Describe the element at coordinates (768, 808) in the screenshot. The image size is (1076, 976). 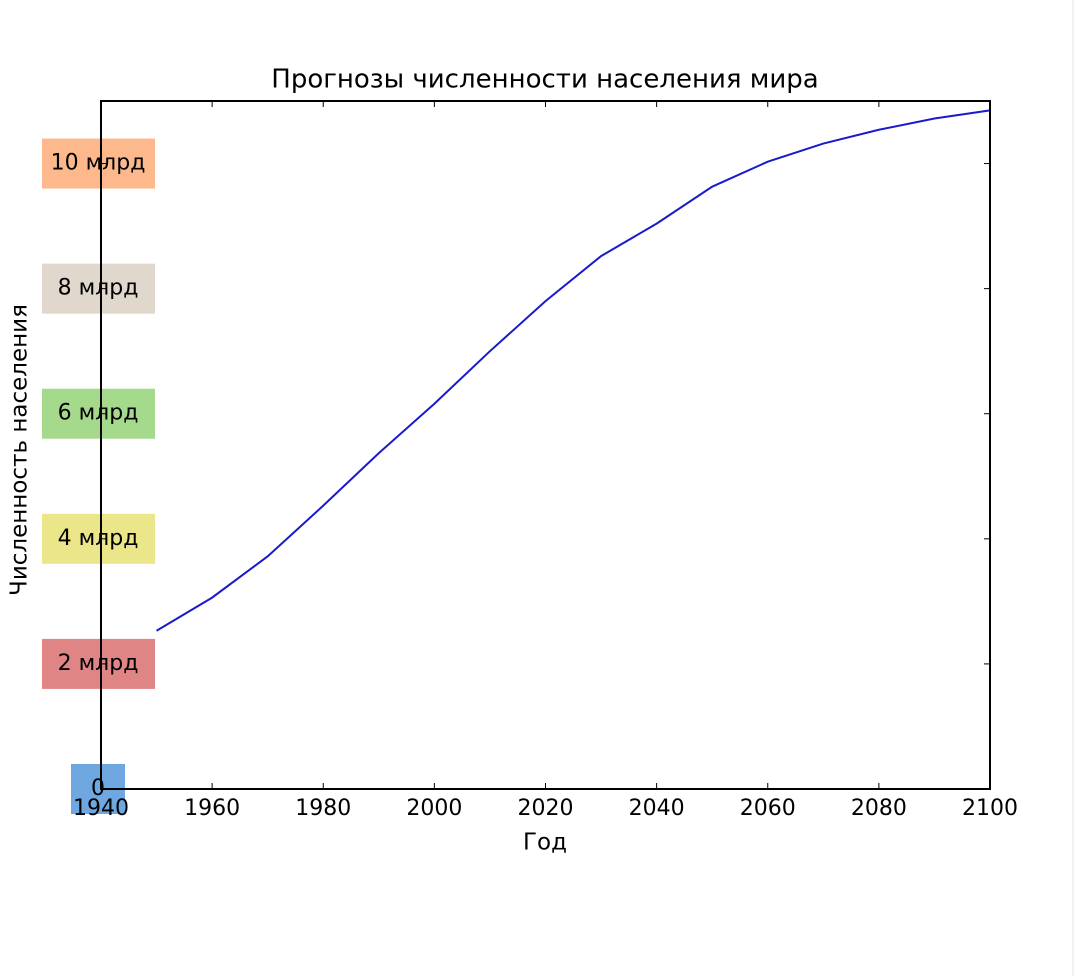
I see `x-tick-label: 2060` at that location.